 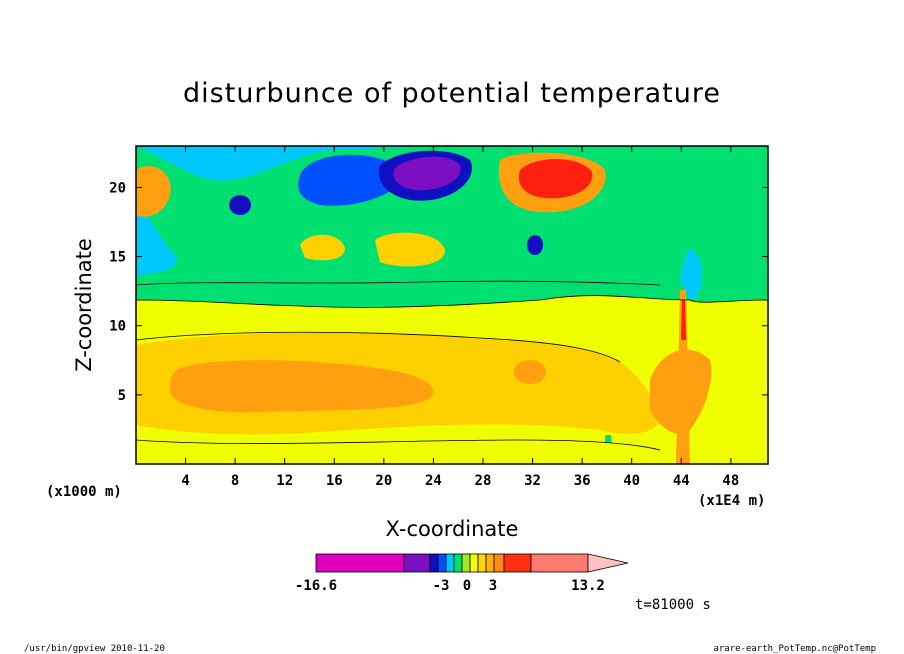 What do you see at coordinates (673, 605) in the screenshot?
I see `time-label: t=81000 s` at bounding box center [673, 605].